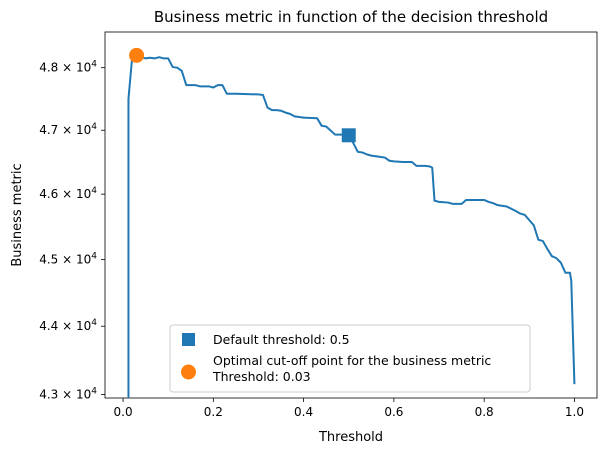  I want to click on y-tick-label: 4.3 × 104, so click(68, 394).